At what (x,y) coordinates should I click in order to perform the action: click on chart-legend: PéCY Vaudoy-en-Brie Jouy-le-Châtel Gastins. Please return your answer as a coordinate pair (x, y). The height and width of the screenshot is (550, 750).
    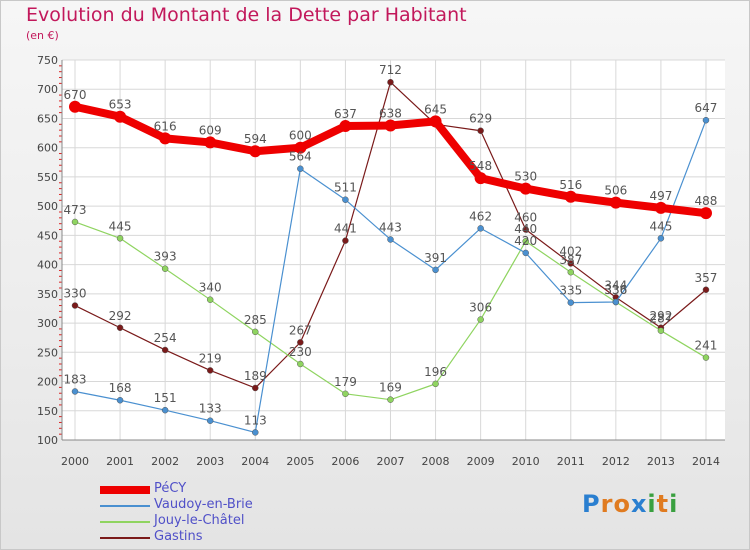
    Looking at the image, I should click on (250, 513).